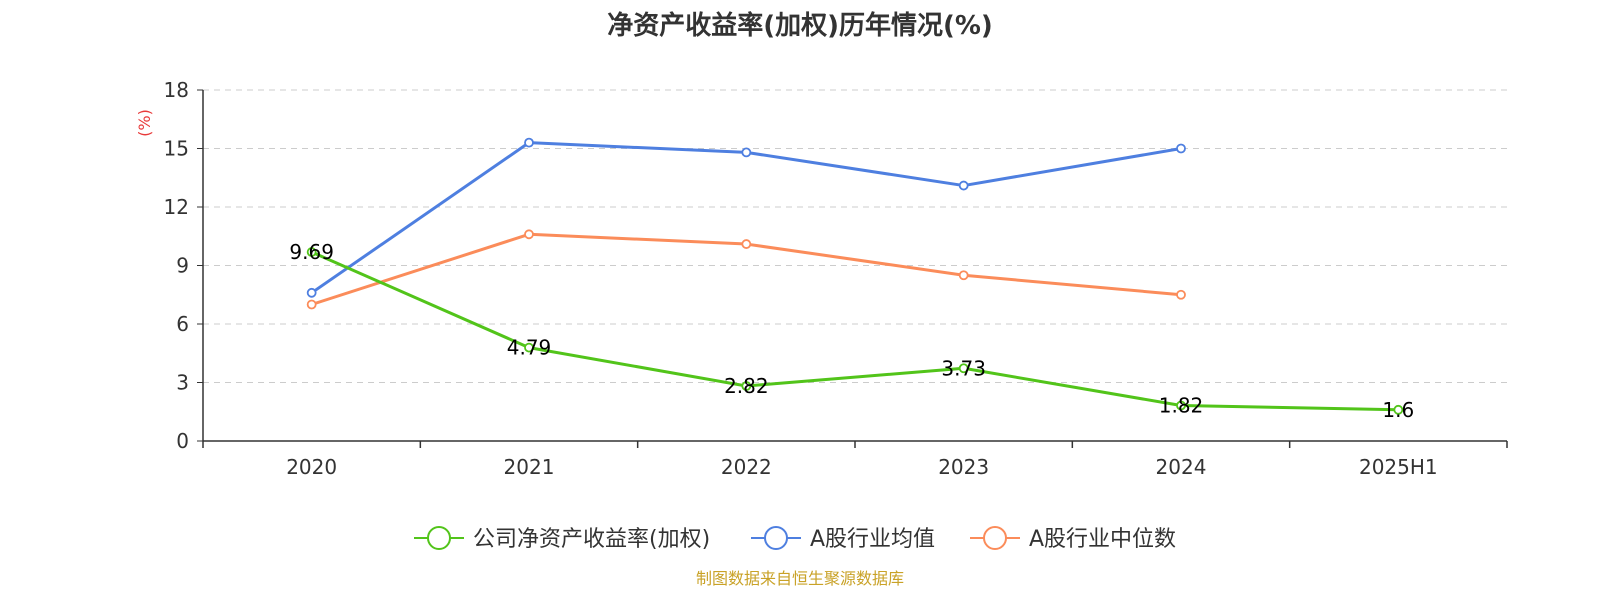 This screenshot has width=1600, height=600. I want to click on legend-item-0: 公司净资产收益率(加权), so click(562, 539).